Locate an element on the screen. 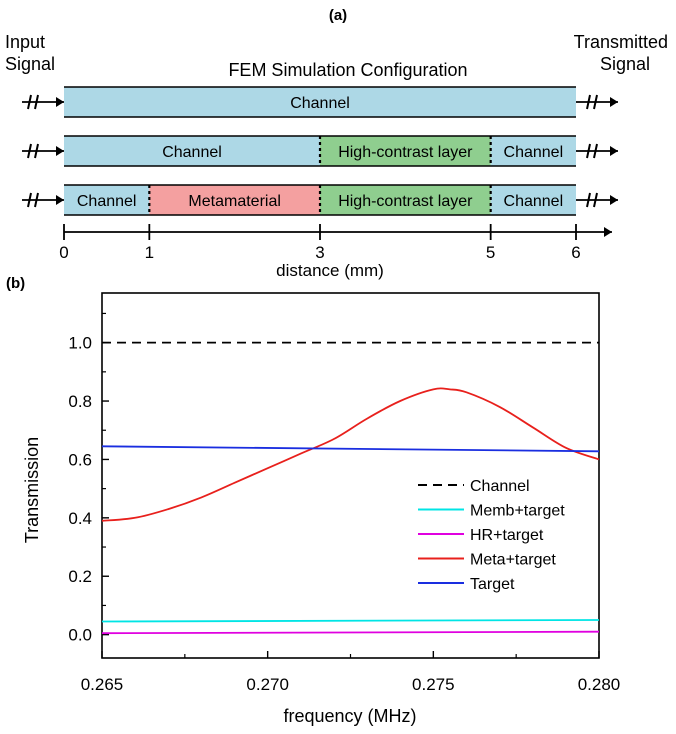 Image resolution: width=676 pixels, height=734 pixels. panel-a-label: (a) is located at coordinates (338, 15).